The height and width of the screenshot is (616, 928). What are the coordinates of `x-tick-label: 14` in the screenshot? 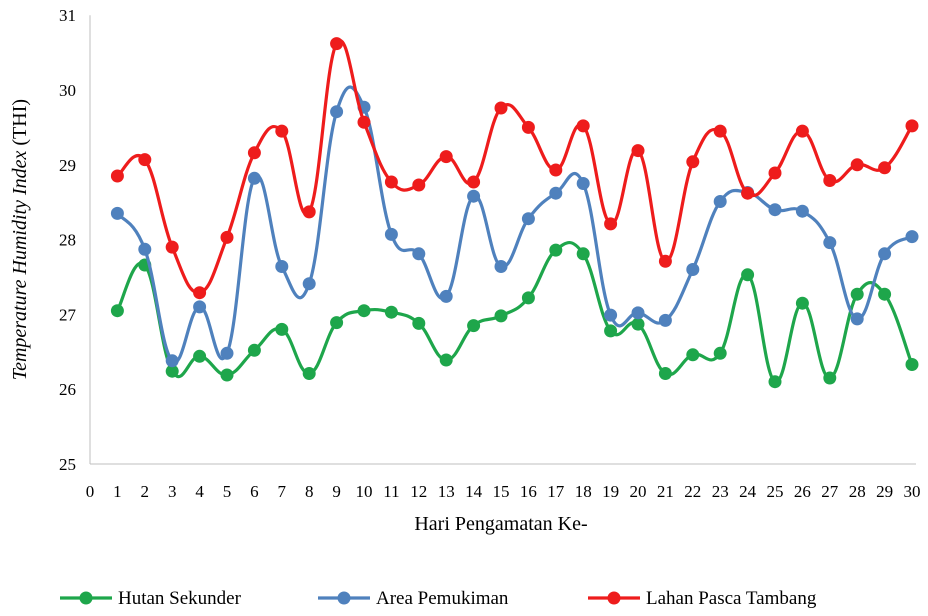 It's located at (474, 491).